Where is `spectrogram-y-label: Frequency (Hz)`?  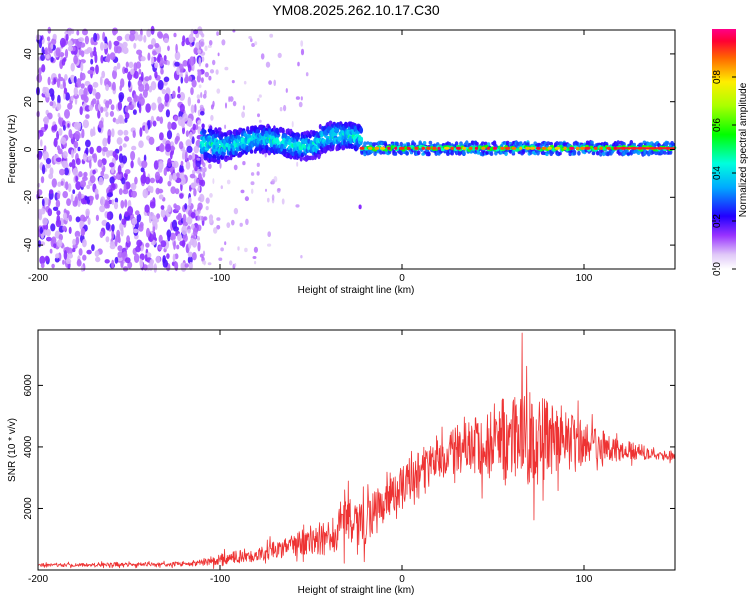
spectrogram-y-label: Frequency (Hz) is located at coordinates (12, 149).